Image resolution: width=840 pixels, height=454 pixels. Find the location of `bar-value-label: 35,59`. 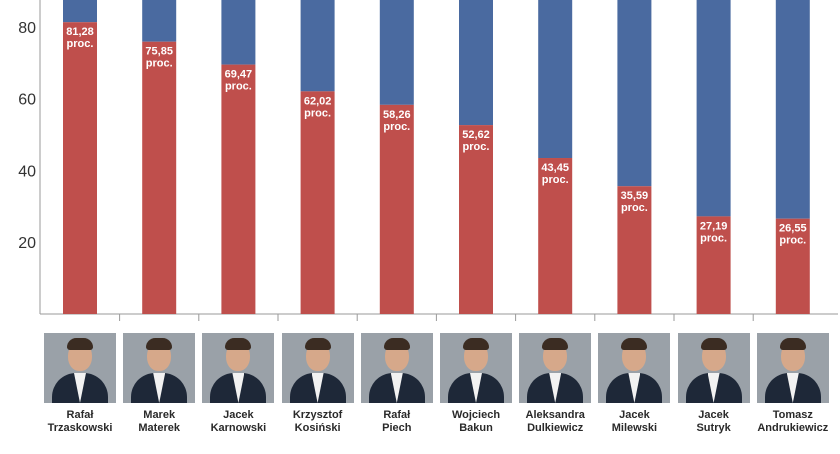

bar-value-label: 35,59 is located at coordinates (635, 196).